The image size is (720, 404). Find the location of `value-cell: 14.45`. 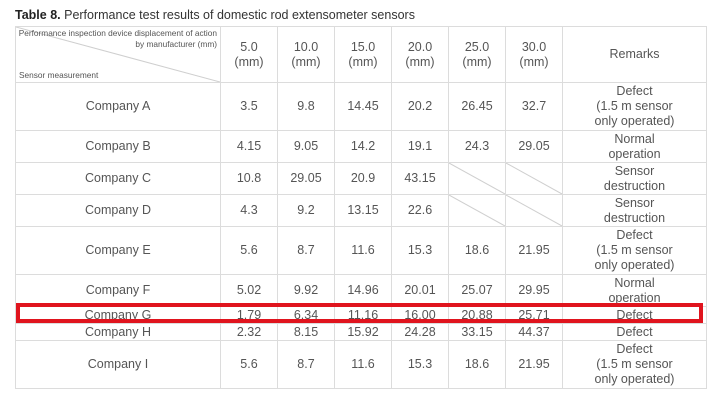

value-cell: 14.45 is located at coordinates (363, 106).